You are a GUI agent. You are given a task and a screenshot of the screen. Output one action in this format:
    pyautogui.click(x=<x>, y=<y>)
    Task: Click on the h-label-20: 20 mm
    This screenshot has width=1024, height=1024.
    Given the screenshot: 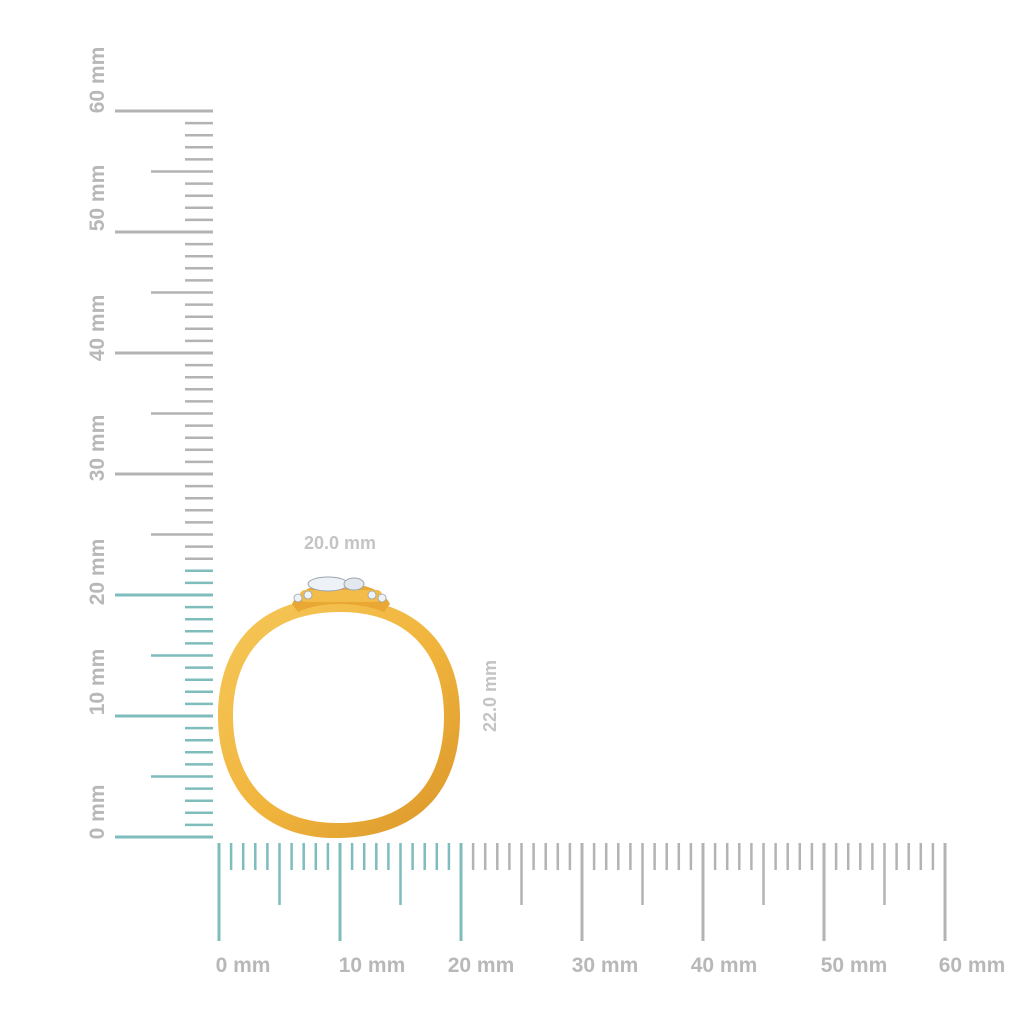 What is the action you would take?
    pyautogui.click(x=481, y=965)
    